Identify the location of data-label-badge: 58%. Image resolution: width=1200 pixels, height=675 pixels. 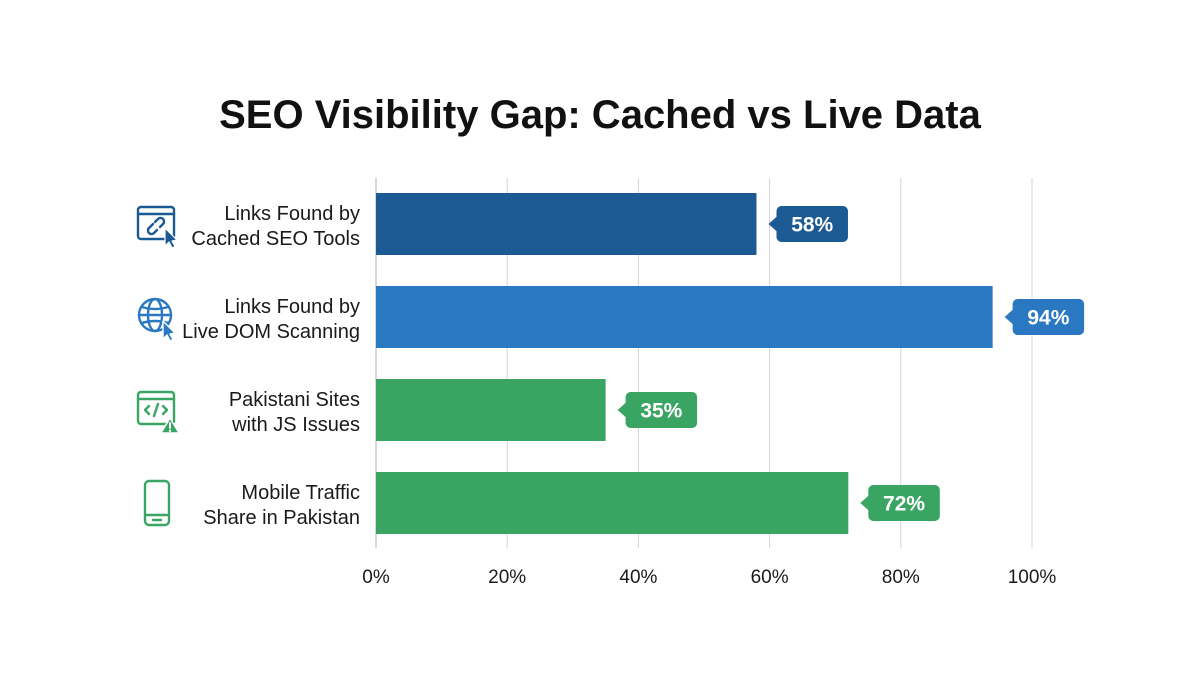
(808, 224).